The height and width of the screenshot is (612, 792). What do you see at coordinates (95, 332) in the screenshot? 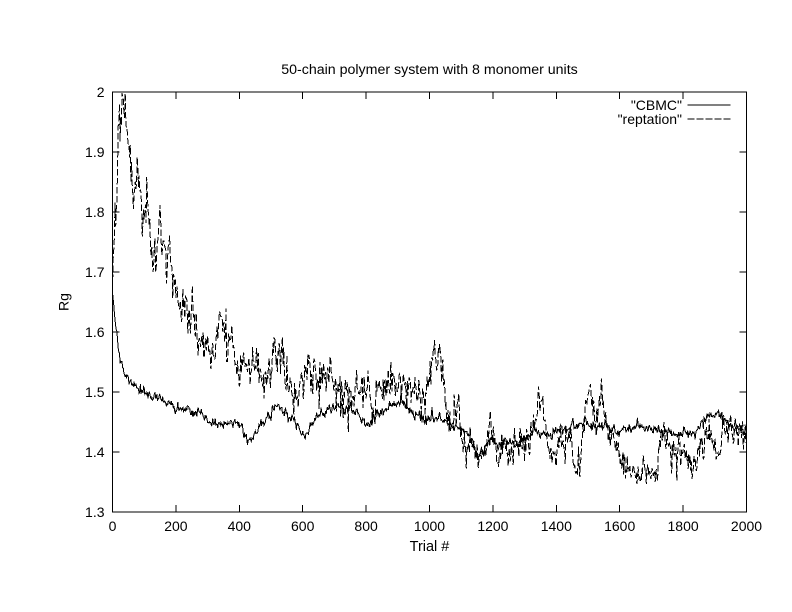
I see `svg-text: 1.6` at bounding box center [95, 332].